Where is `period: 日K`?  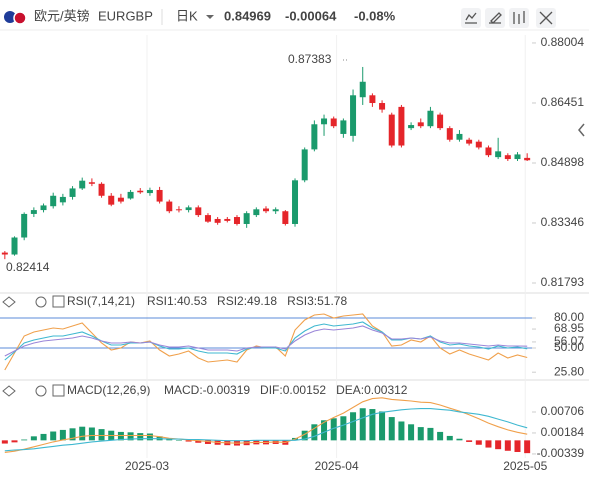 period: 日K is located at coordinates (187, 15).